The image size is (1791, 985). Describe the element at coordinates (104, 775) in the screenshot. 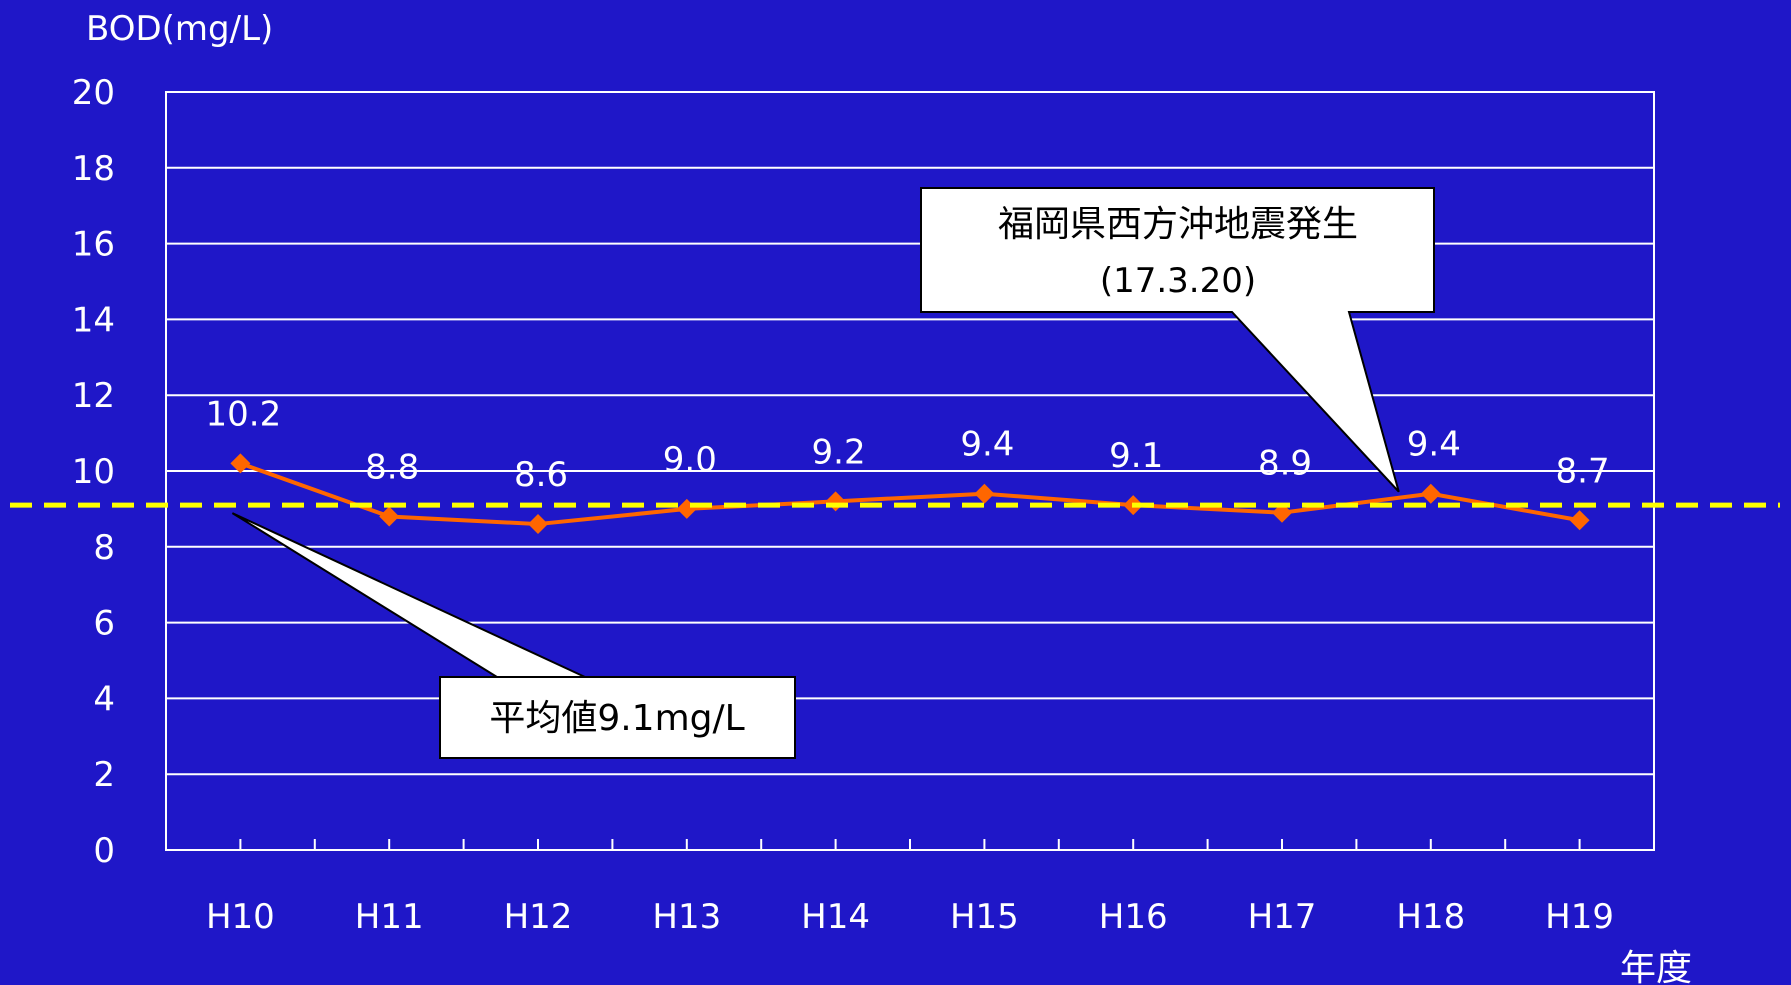

I see `y-tick-label: 2` at that location.